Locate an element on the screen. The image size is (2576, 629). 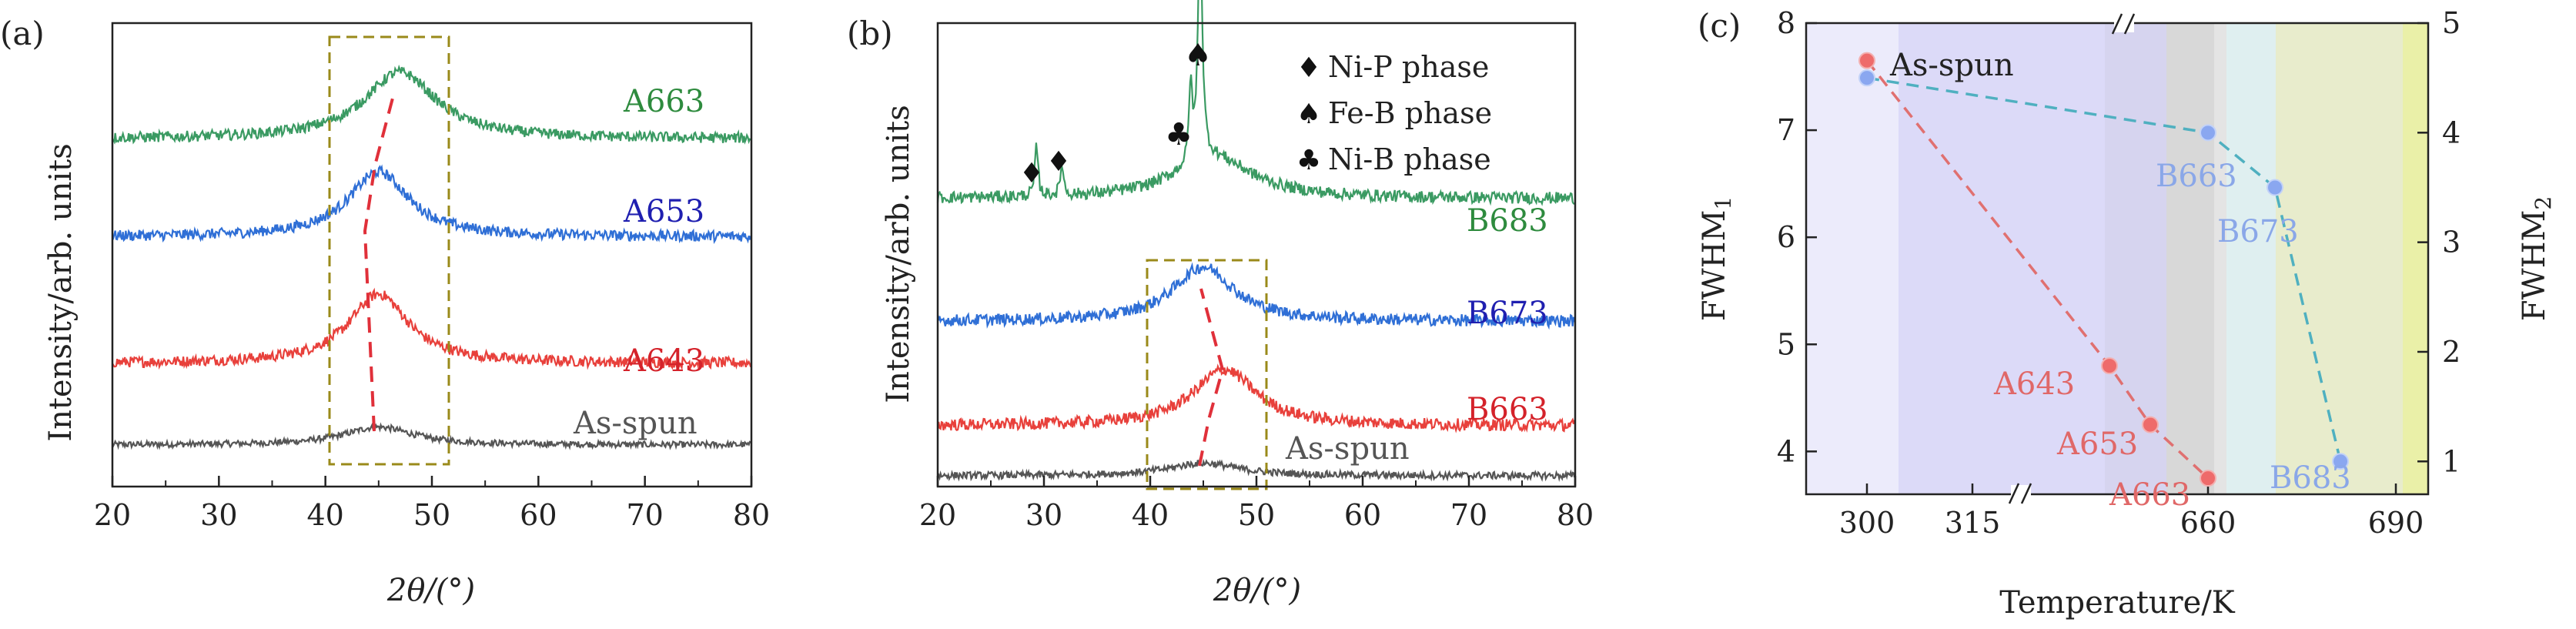
fwhm1-point-a653 is located at coordinates (2151, 424).